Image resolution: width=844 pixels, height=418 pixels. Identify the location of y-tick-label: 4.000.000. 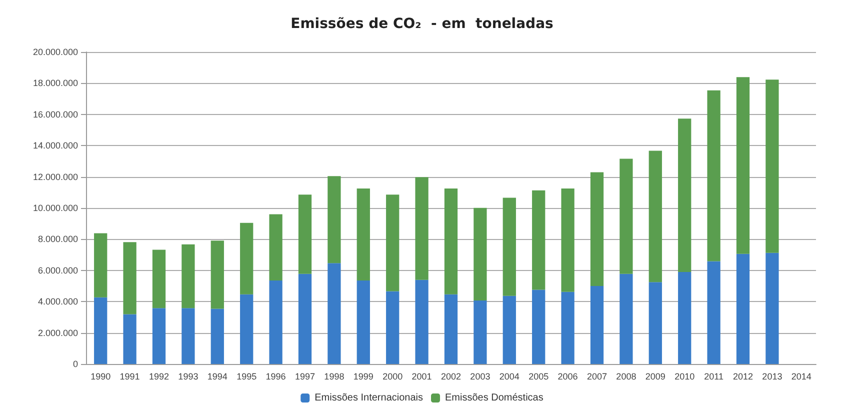
(58, 301).